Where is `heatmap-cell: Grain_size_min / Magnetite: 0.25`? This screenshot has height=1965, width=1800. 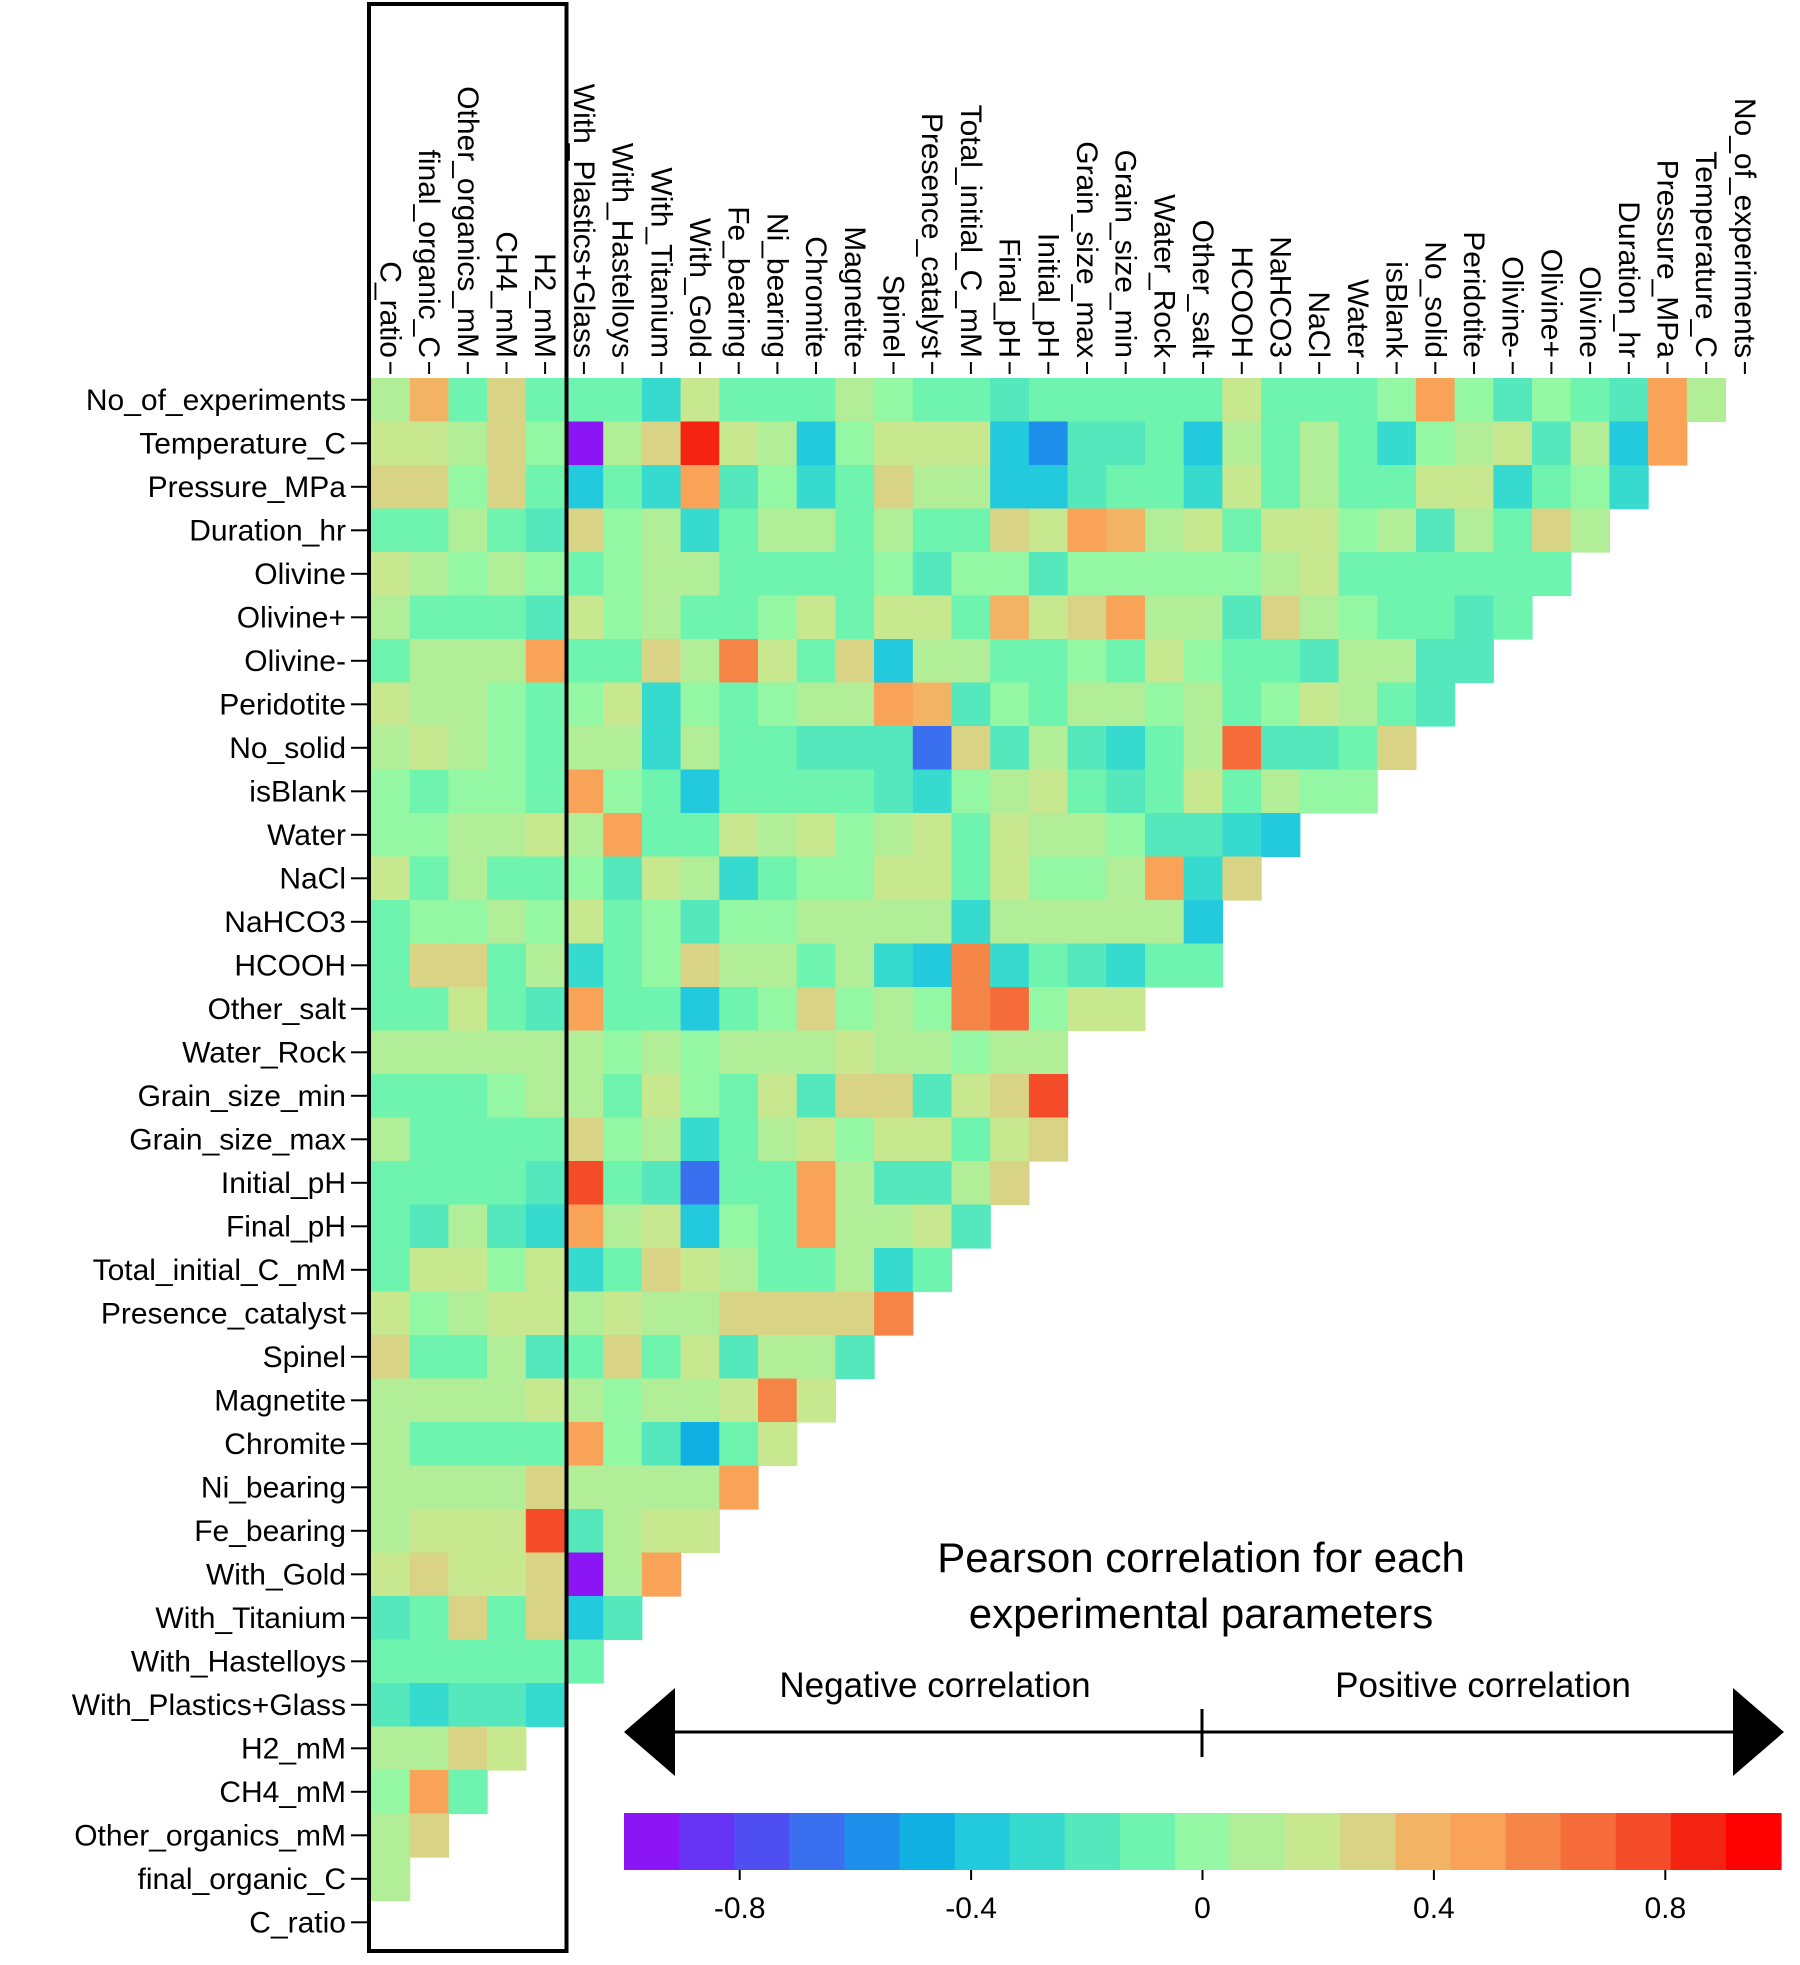
heatmap-cell: Grain_size_min / Magnetite: 0.25 is located at coordinates (855, 1096).